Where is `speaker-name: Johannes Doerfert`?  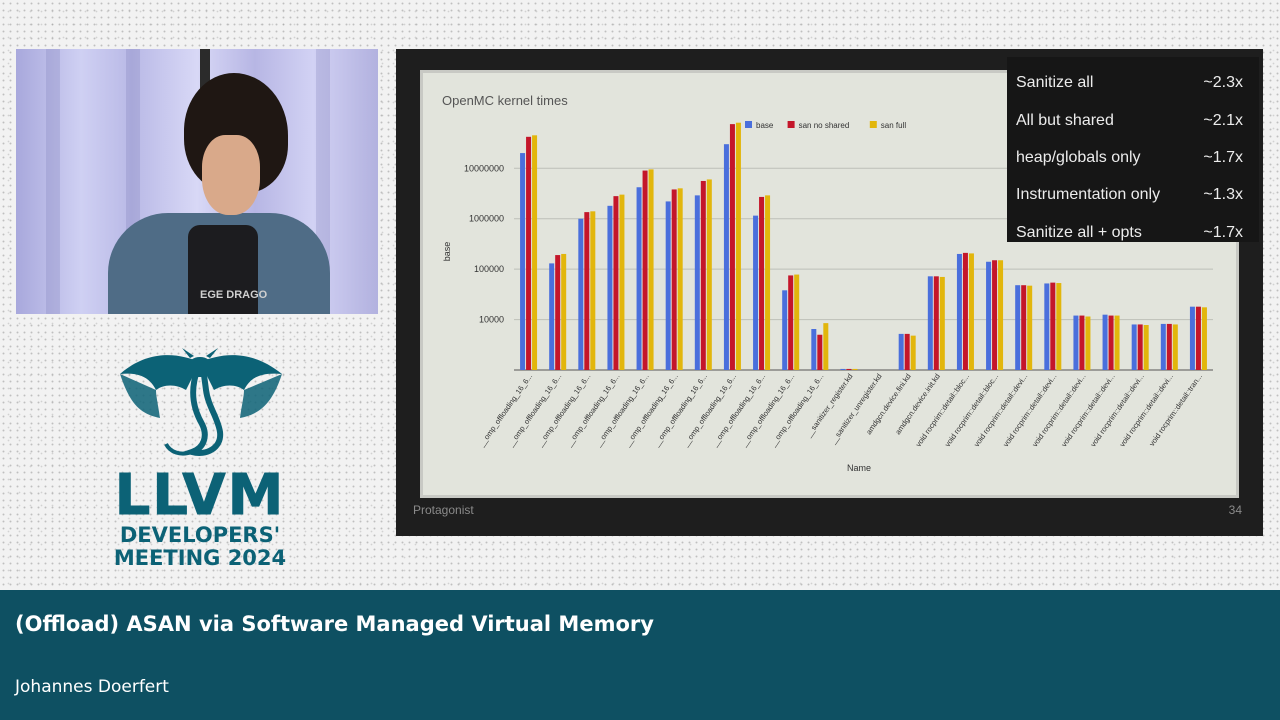
speaker-name: Johannes Doerfert is located at coordinates (92, 687).